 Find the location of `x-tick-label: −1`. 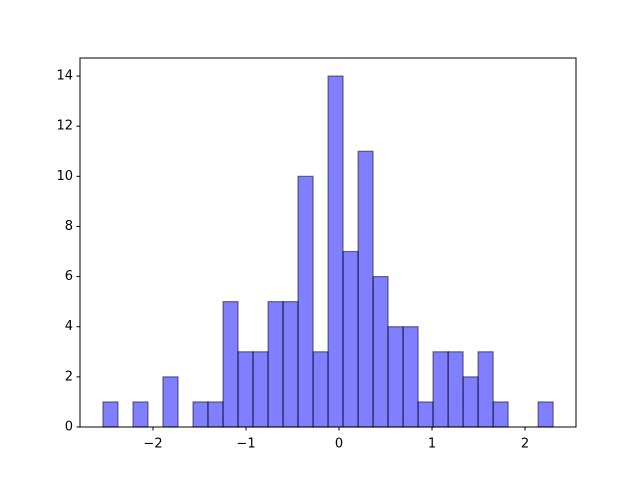

x-tick-label: −1 is located at coordinates (245, 444).